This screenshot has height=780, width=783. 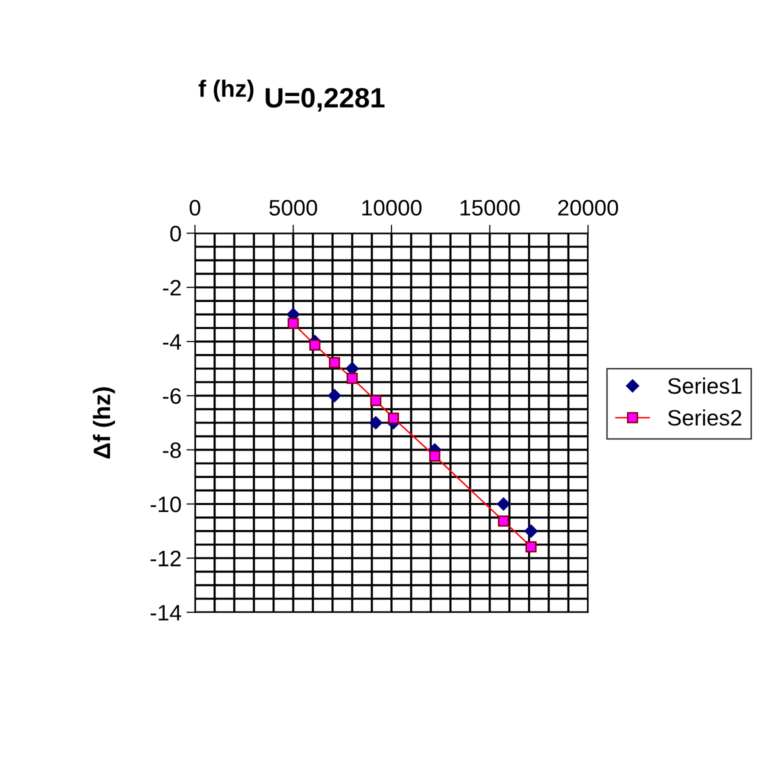 What do you see at coordinates (172, 288) in the screenshot?
I see `y-tick-label: -2` at bounding box center [172, 288].